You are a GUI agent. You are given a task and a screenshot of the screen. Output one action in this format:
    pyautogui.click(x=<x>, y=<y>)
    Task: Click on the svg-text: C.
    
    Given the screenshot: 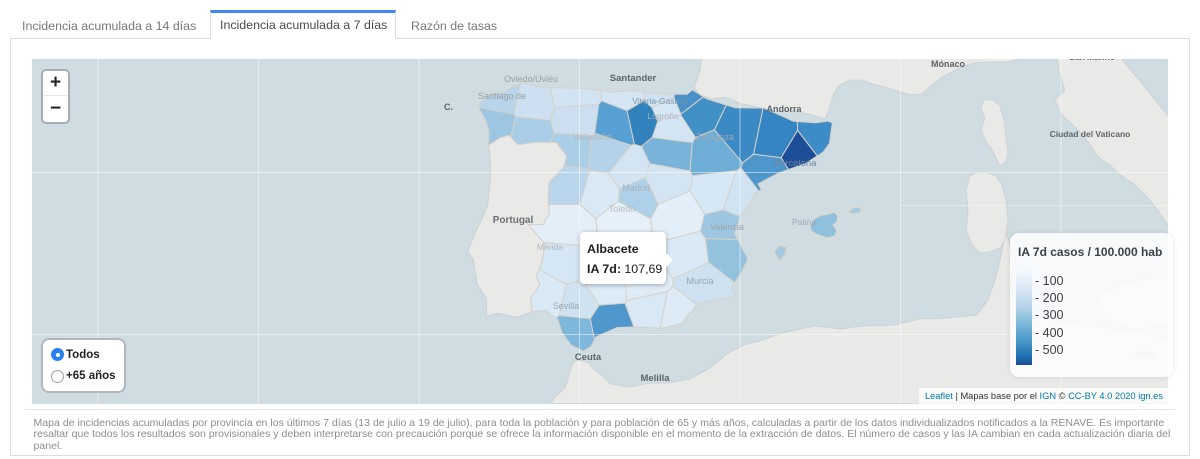 What is the action you would take?
    pyautogui.click(x=448, y=107)
    